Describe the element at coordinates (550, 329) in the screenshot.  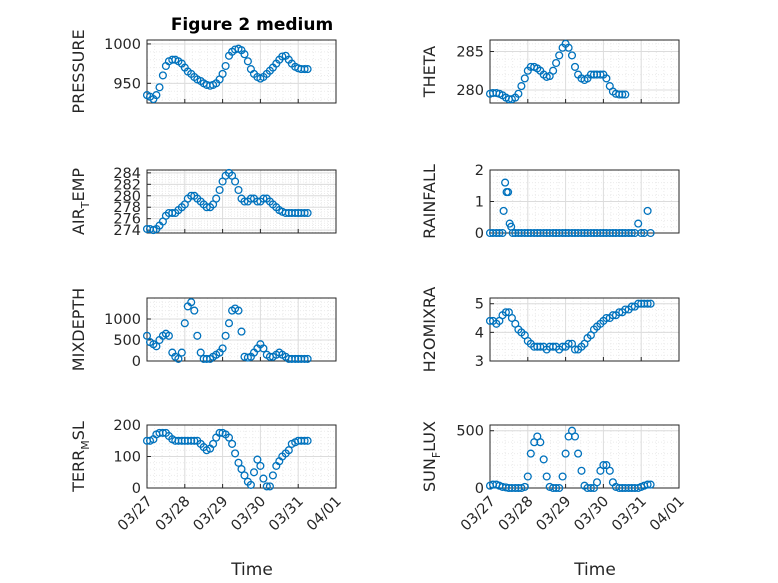
I see `axes-6: 3 4 5 H2OMIXRA` at that location.